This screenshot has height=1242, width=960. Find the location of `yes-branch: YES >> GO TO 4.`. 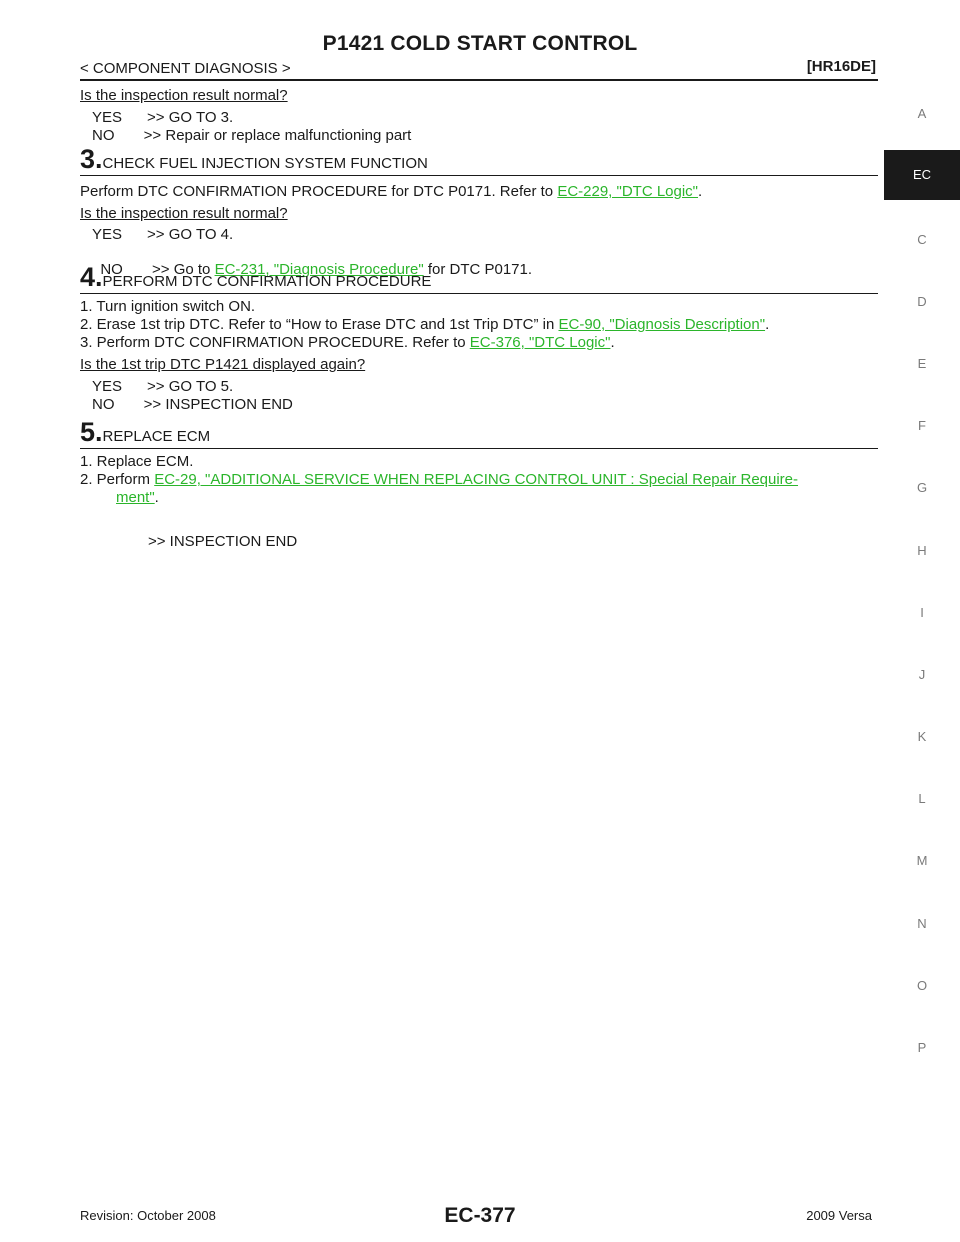

yes-branch: YES >> GO TO 4. is located at coordinates (163, 234).